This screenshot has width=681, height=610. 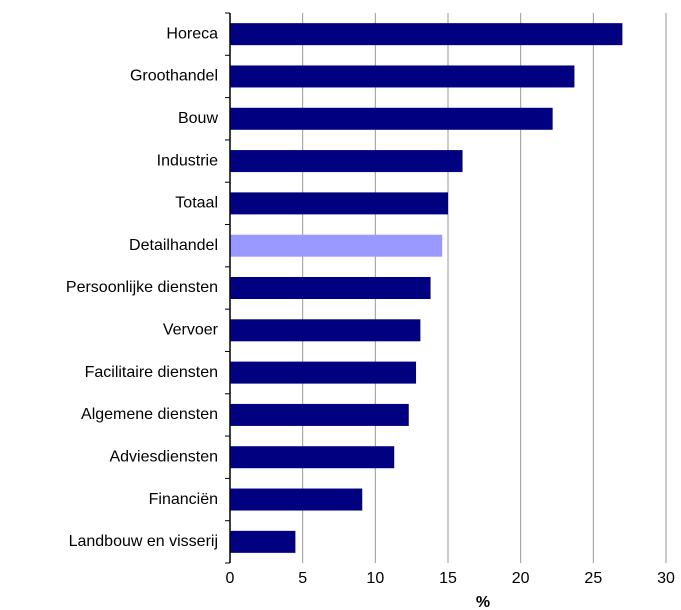 What do you see at coordinates (174, 76) in the screenshot?
I see `y-tick-label: Groothandel` at bounding box center [174, 76].